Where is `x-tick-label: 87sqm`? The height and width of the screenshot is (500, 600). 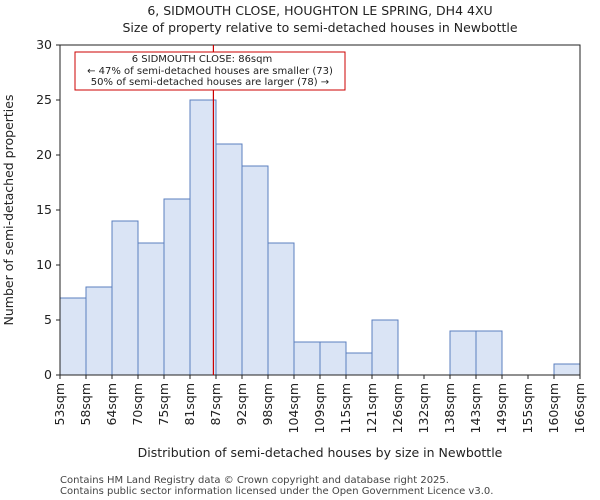
x-tick-label: 87sqm is located at coordinates (215, 404).